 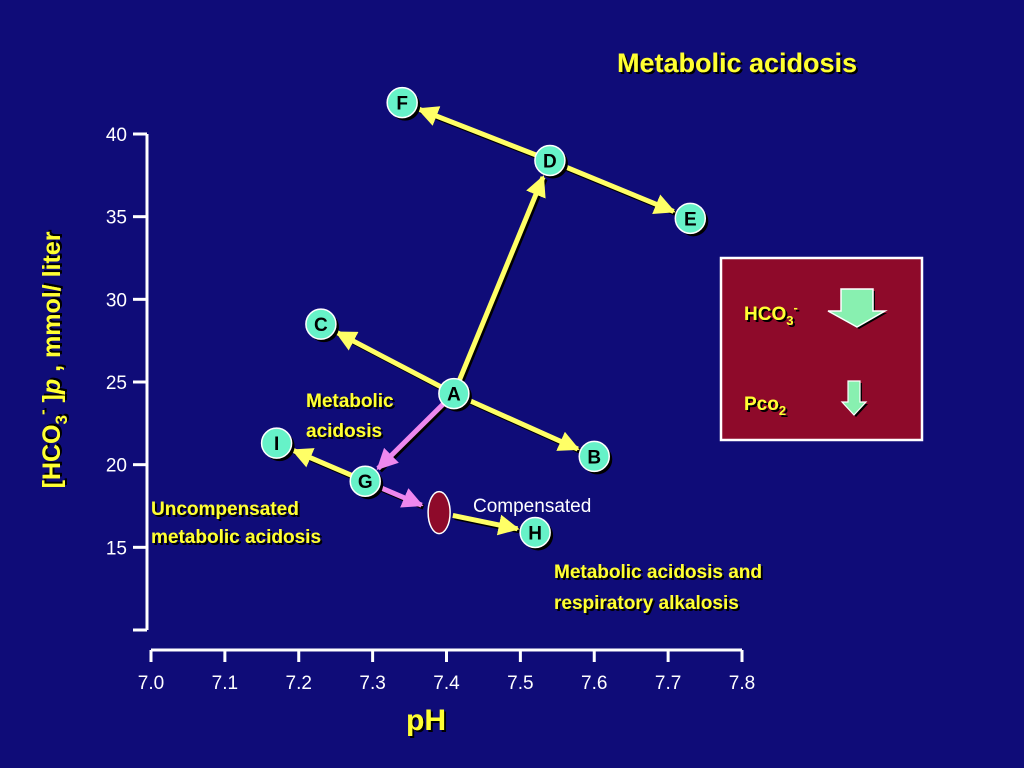 I want to click on x-tick-label: 7.7, so click(x=668, y=683).